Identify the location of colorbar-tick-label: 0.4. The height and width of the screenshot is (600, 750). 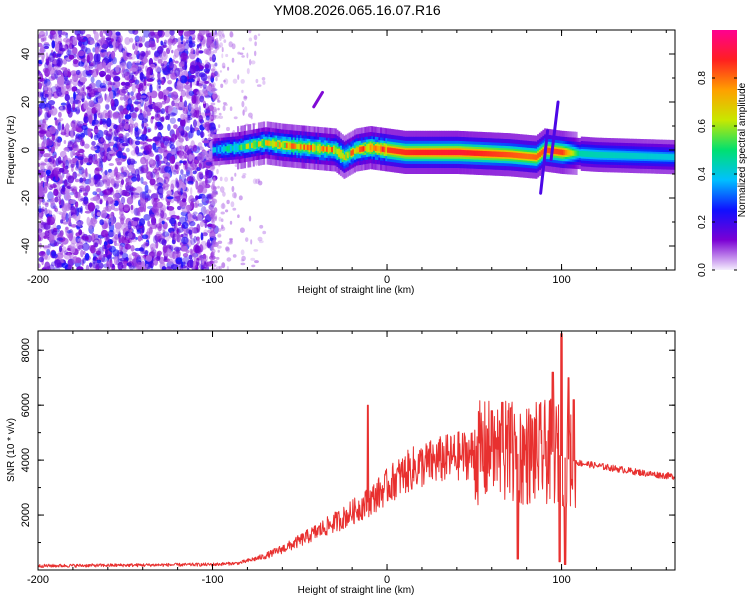
(702, 174).